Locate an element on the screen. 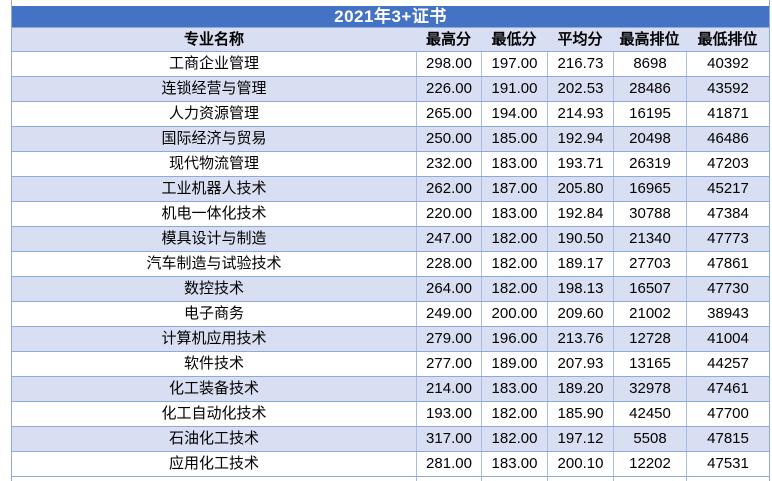  cell-lowest-rank: 47203 is located at coordinates (727, 164).